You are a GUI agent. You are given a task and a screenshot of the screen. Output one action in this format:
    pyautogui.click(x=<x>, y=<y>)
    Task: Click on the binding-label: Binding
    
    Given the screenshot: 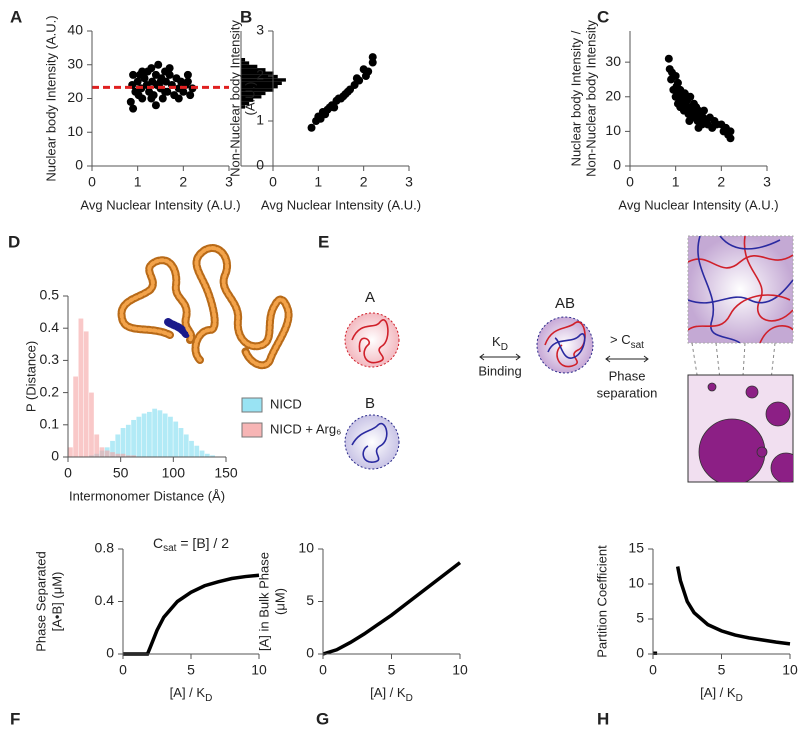 What is the action you would take?
    pyautogui.click(x=499, y=370)
    